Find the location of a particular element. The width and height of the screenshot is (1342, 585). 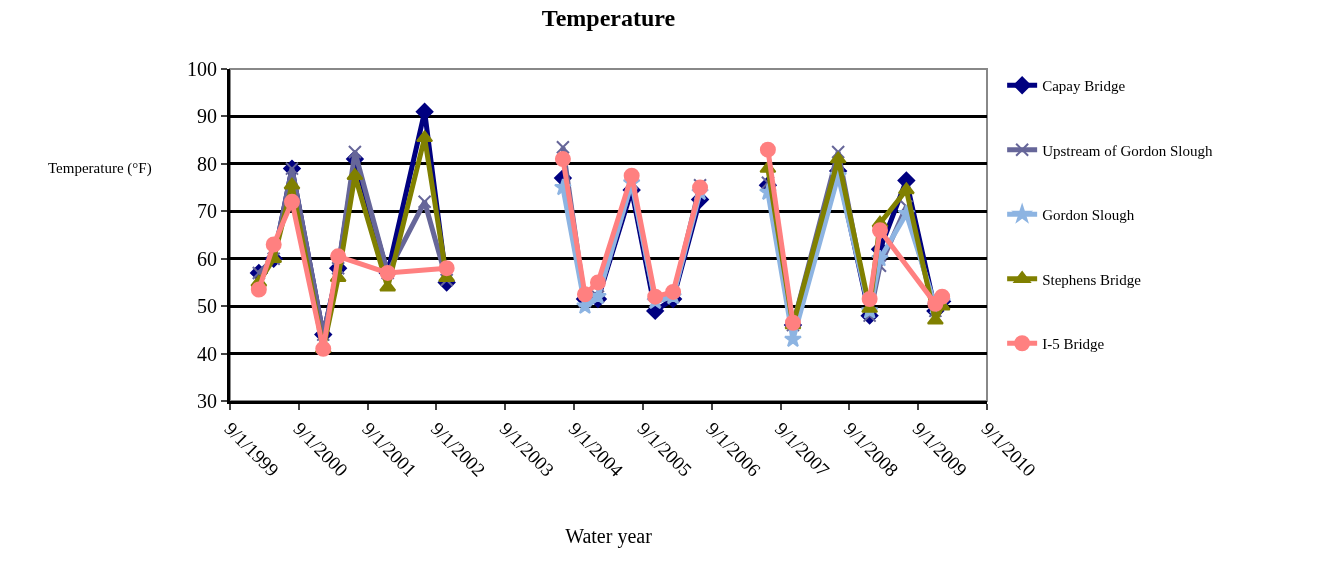

y-tick-label: 50 is located at coordinates (207, 306).